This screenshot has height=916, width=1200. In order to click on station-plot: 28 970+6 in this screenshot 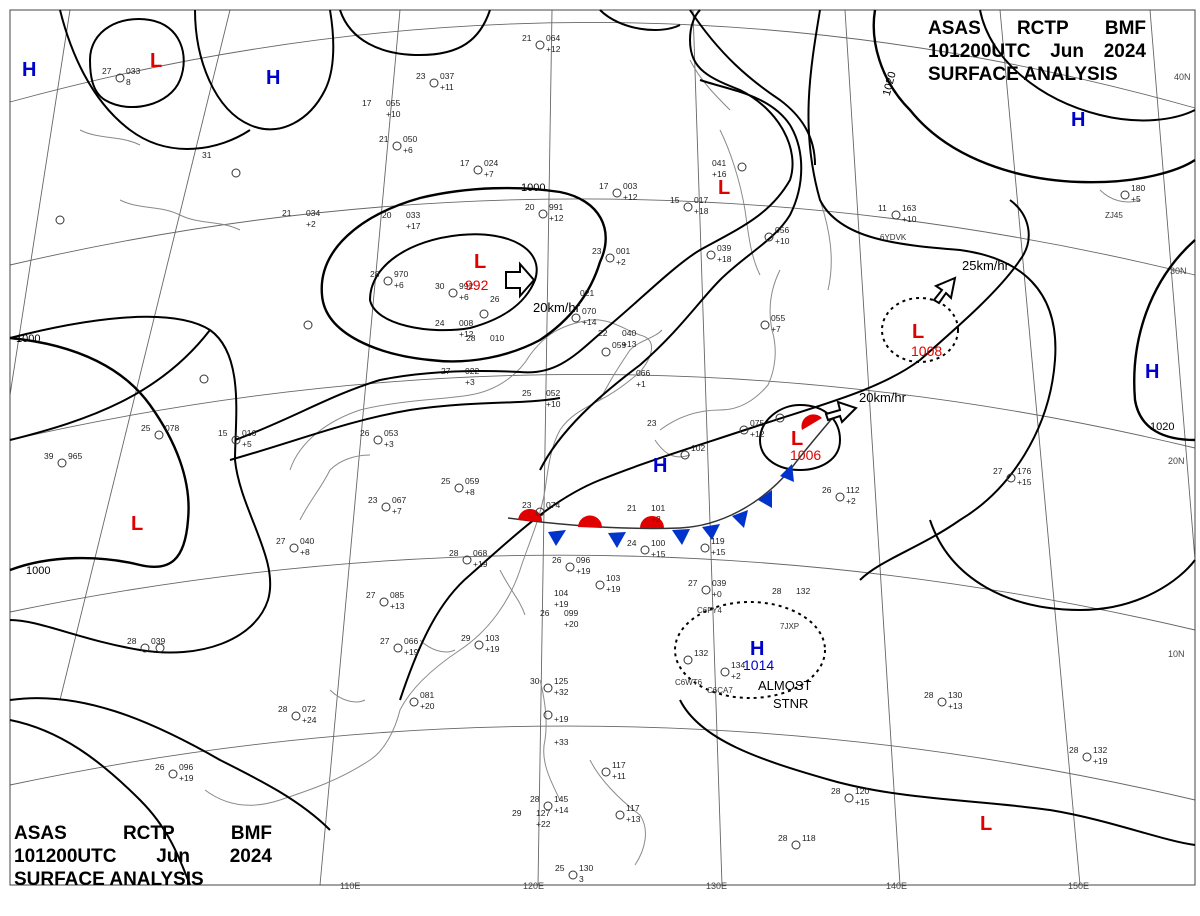, I will do `click(389, 279)`.